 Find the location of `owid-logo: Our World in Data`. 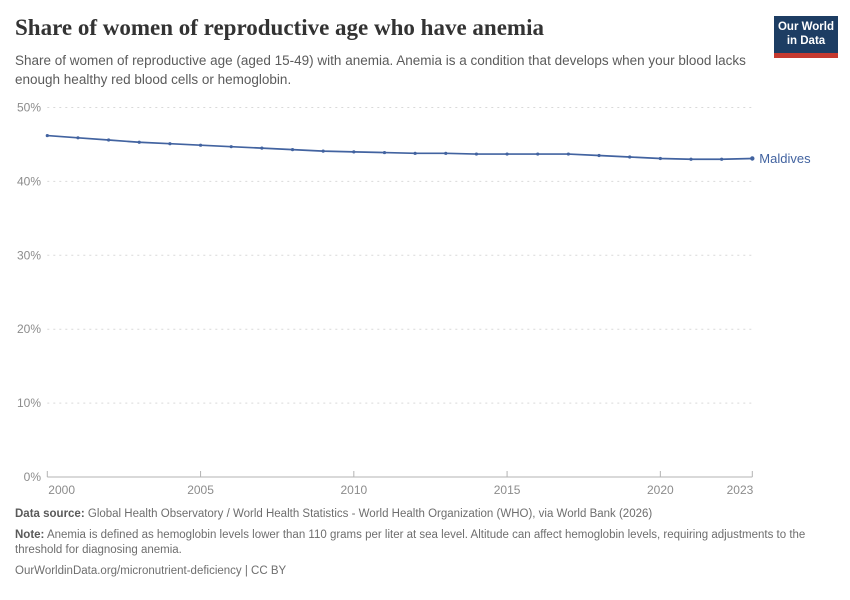

owid-logo: Our World in Data is located at coordinates (806, 37).